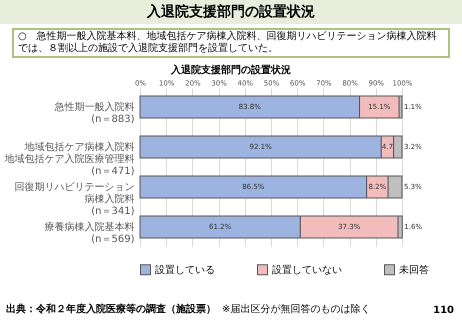 Image resolution: width=462 pixels, height=320 pixels. What do you see at coordinates (443, 310) in the screenshot?
I see `text: 110` at bounding box center [443, 310].